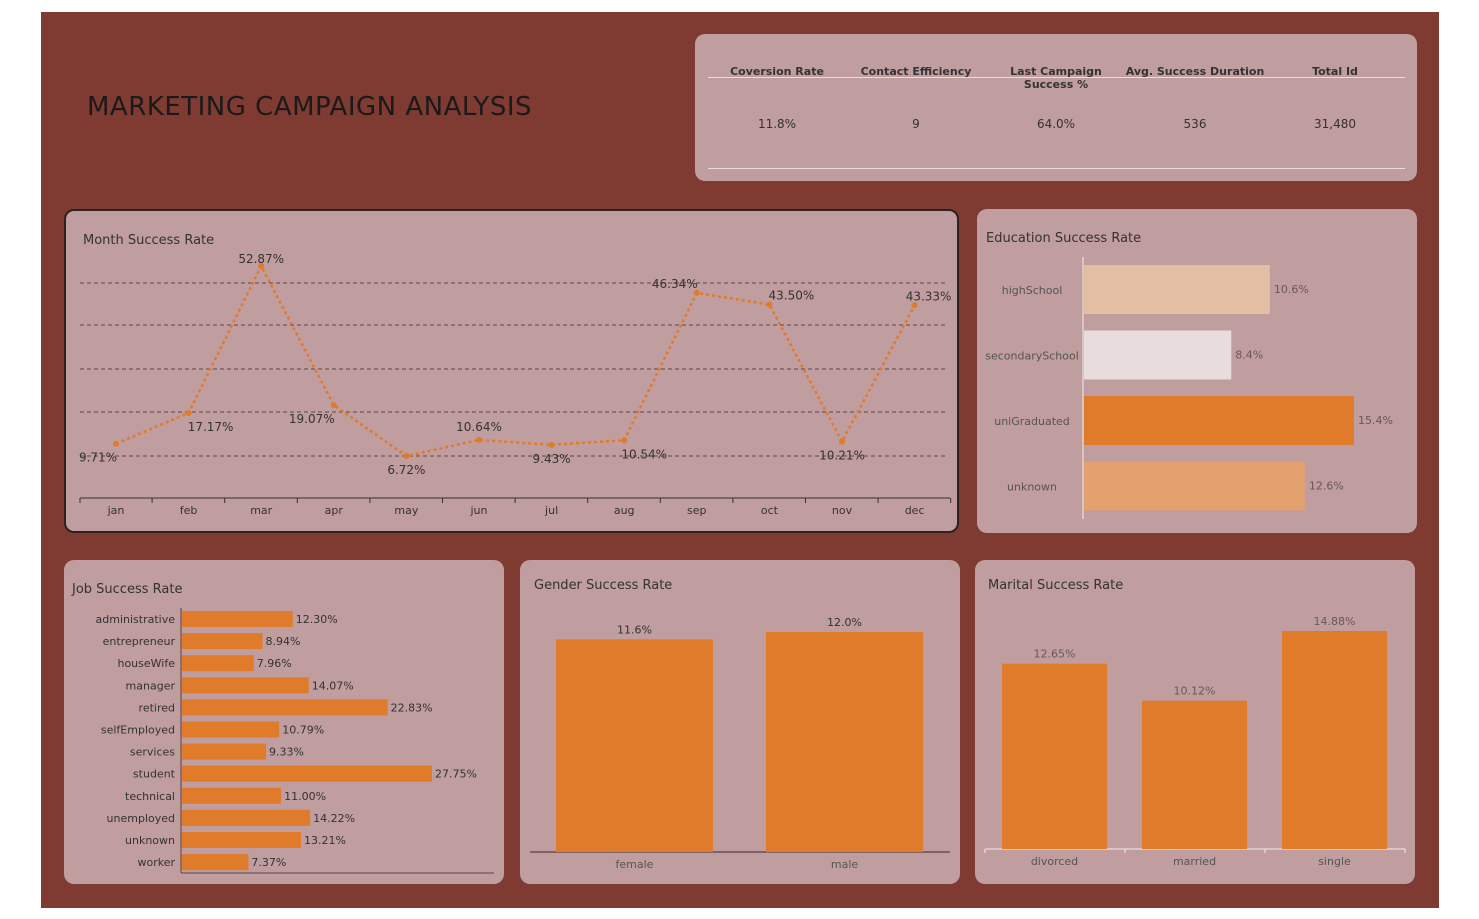 The width and height of the screenshot is (1479, 919). What do you see at coordinates (842, 456) in the screenshot?
I see `month-data-label-nov: 10.21%` at bounding box center [842, 456].